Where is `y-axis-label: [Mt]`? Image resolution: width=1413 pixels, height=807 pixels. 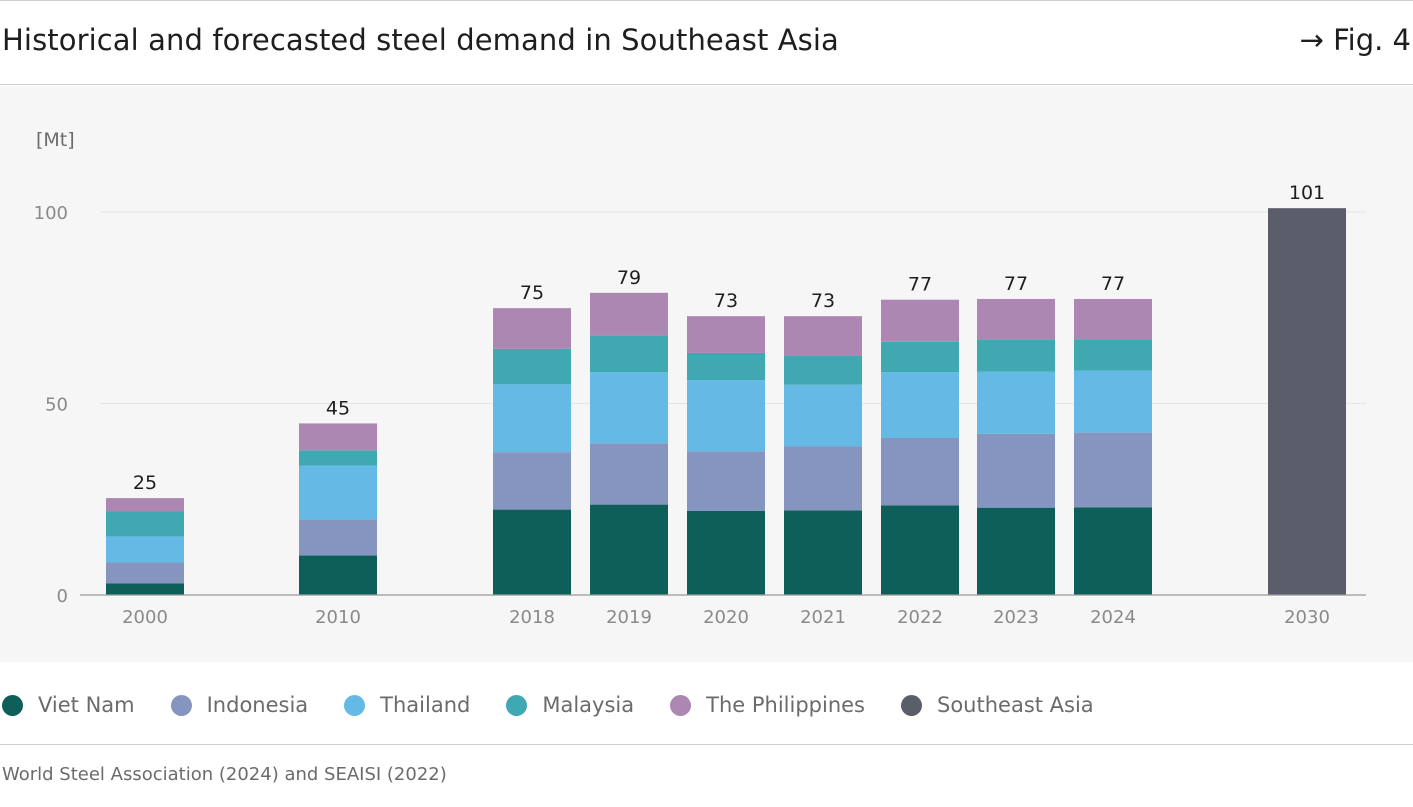
y-axis-label: [Mt] is located at coordinates (55, 140).